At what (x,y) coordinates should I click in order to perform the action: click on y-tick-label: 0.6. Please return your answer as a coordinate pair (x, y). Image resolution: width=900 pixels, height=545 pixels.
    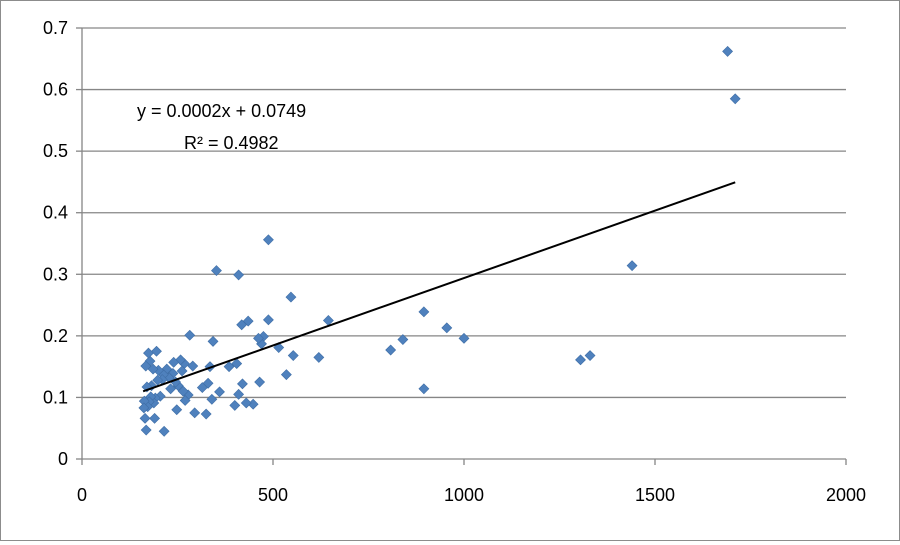
    Looking at the image, I should click on (55, 90).